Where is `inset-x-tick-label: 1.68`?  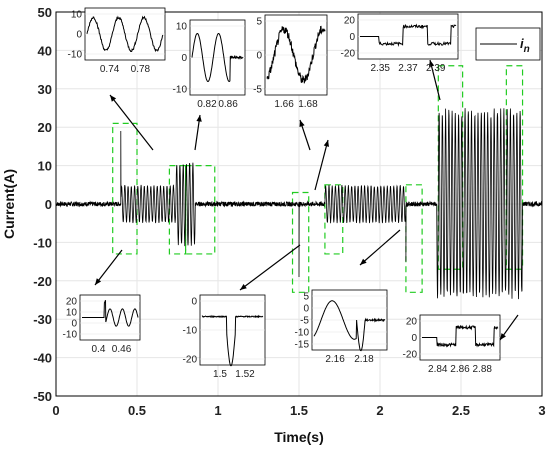 inset-x-tick-label: 1.68 is located at coordinates (308, 104).